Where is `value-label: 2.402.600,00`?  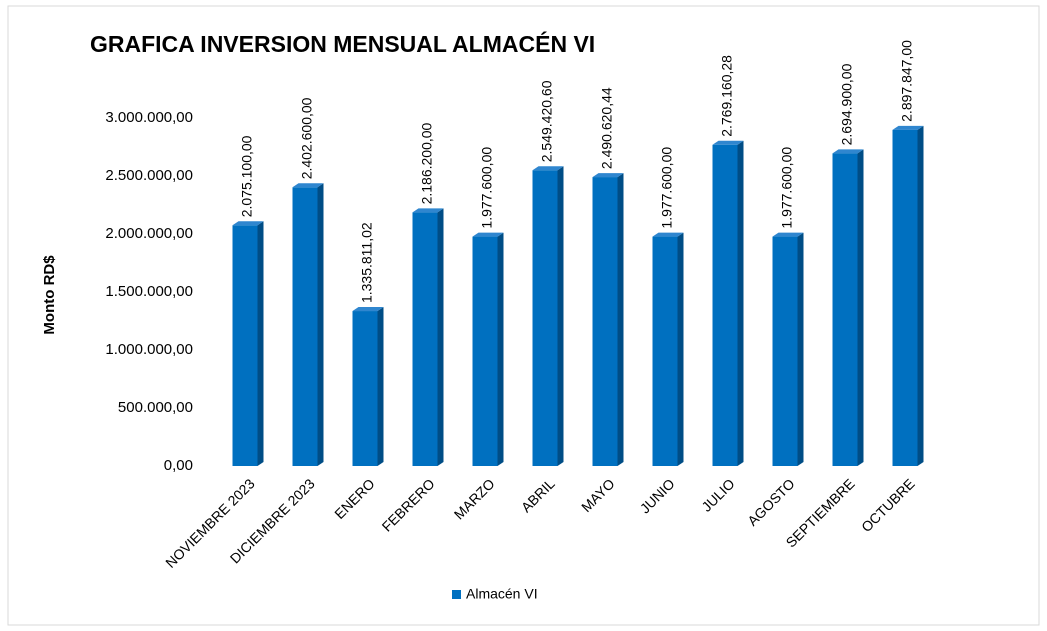
value-label: 2.402.600,00 is located at coordinates (307, 138).